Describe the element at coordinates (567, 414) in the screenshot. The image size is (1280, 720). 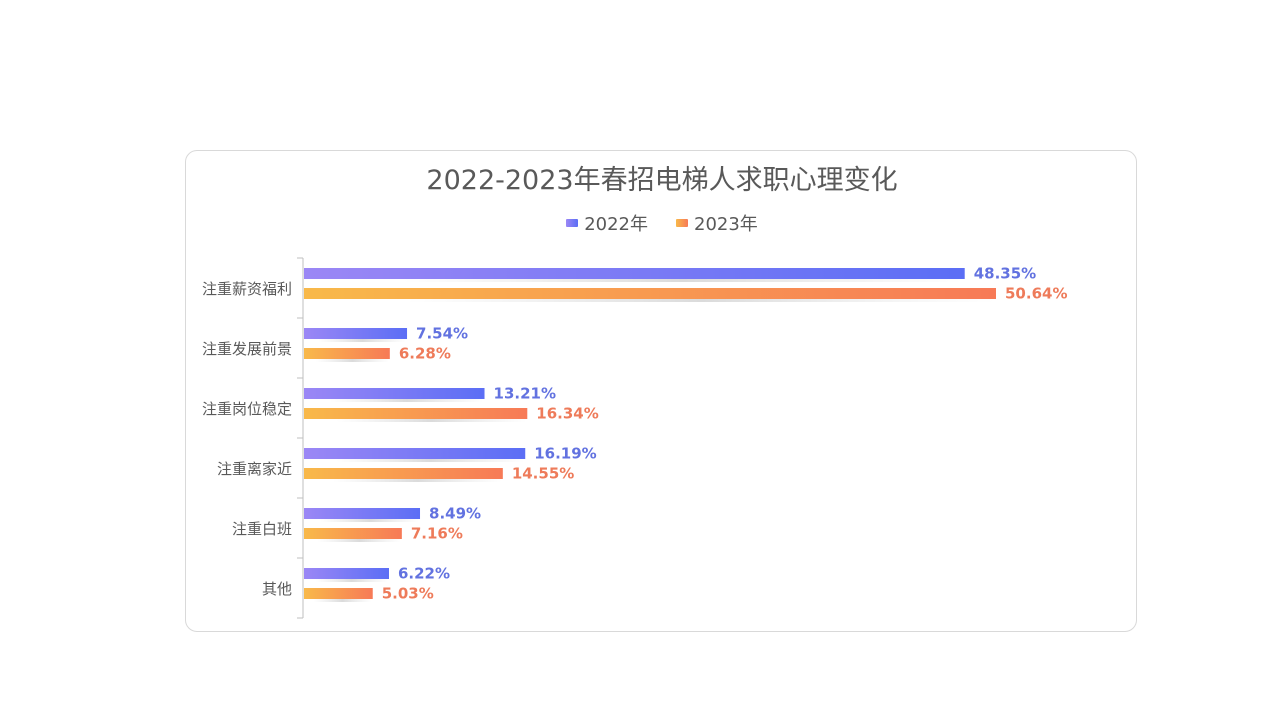
I see `data-label: 16.34%` at that location.